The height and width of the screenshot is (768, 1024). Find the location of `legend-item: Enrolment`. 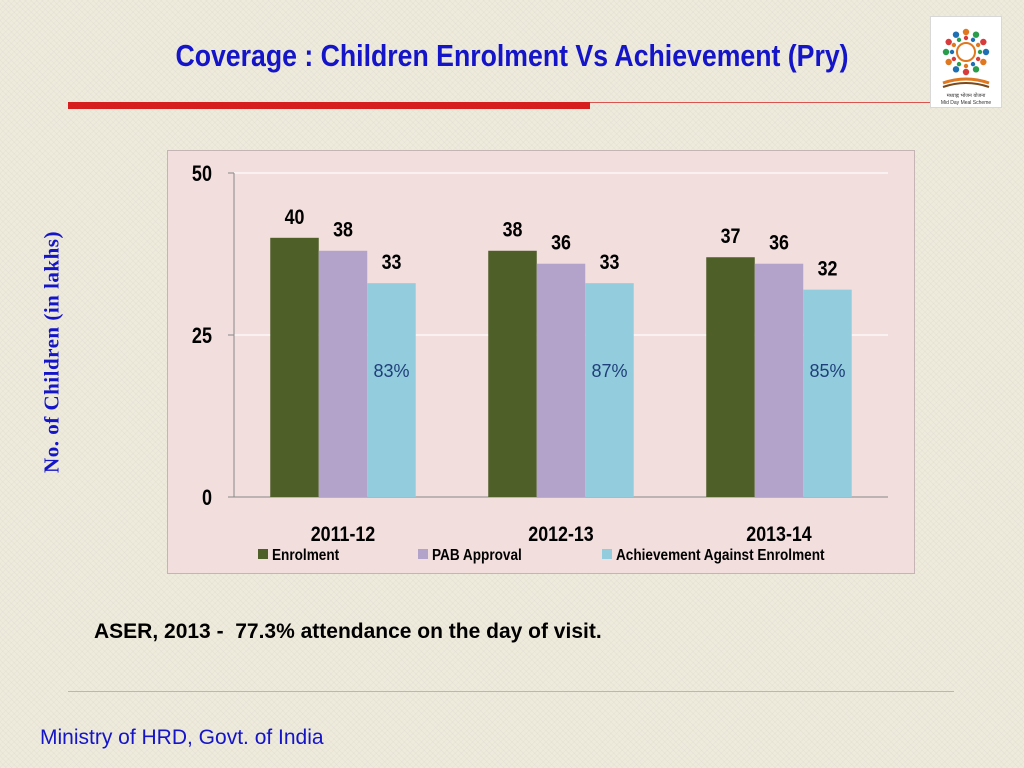

legend-item: Enrolment is located at coordinates (298, 555).